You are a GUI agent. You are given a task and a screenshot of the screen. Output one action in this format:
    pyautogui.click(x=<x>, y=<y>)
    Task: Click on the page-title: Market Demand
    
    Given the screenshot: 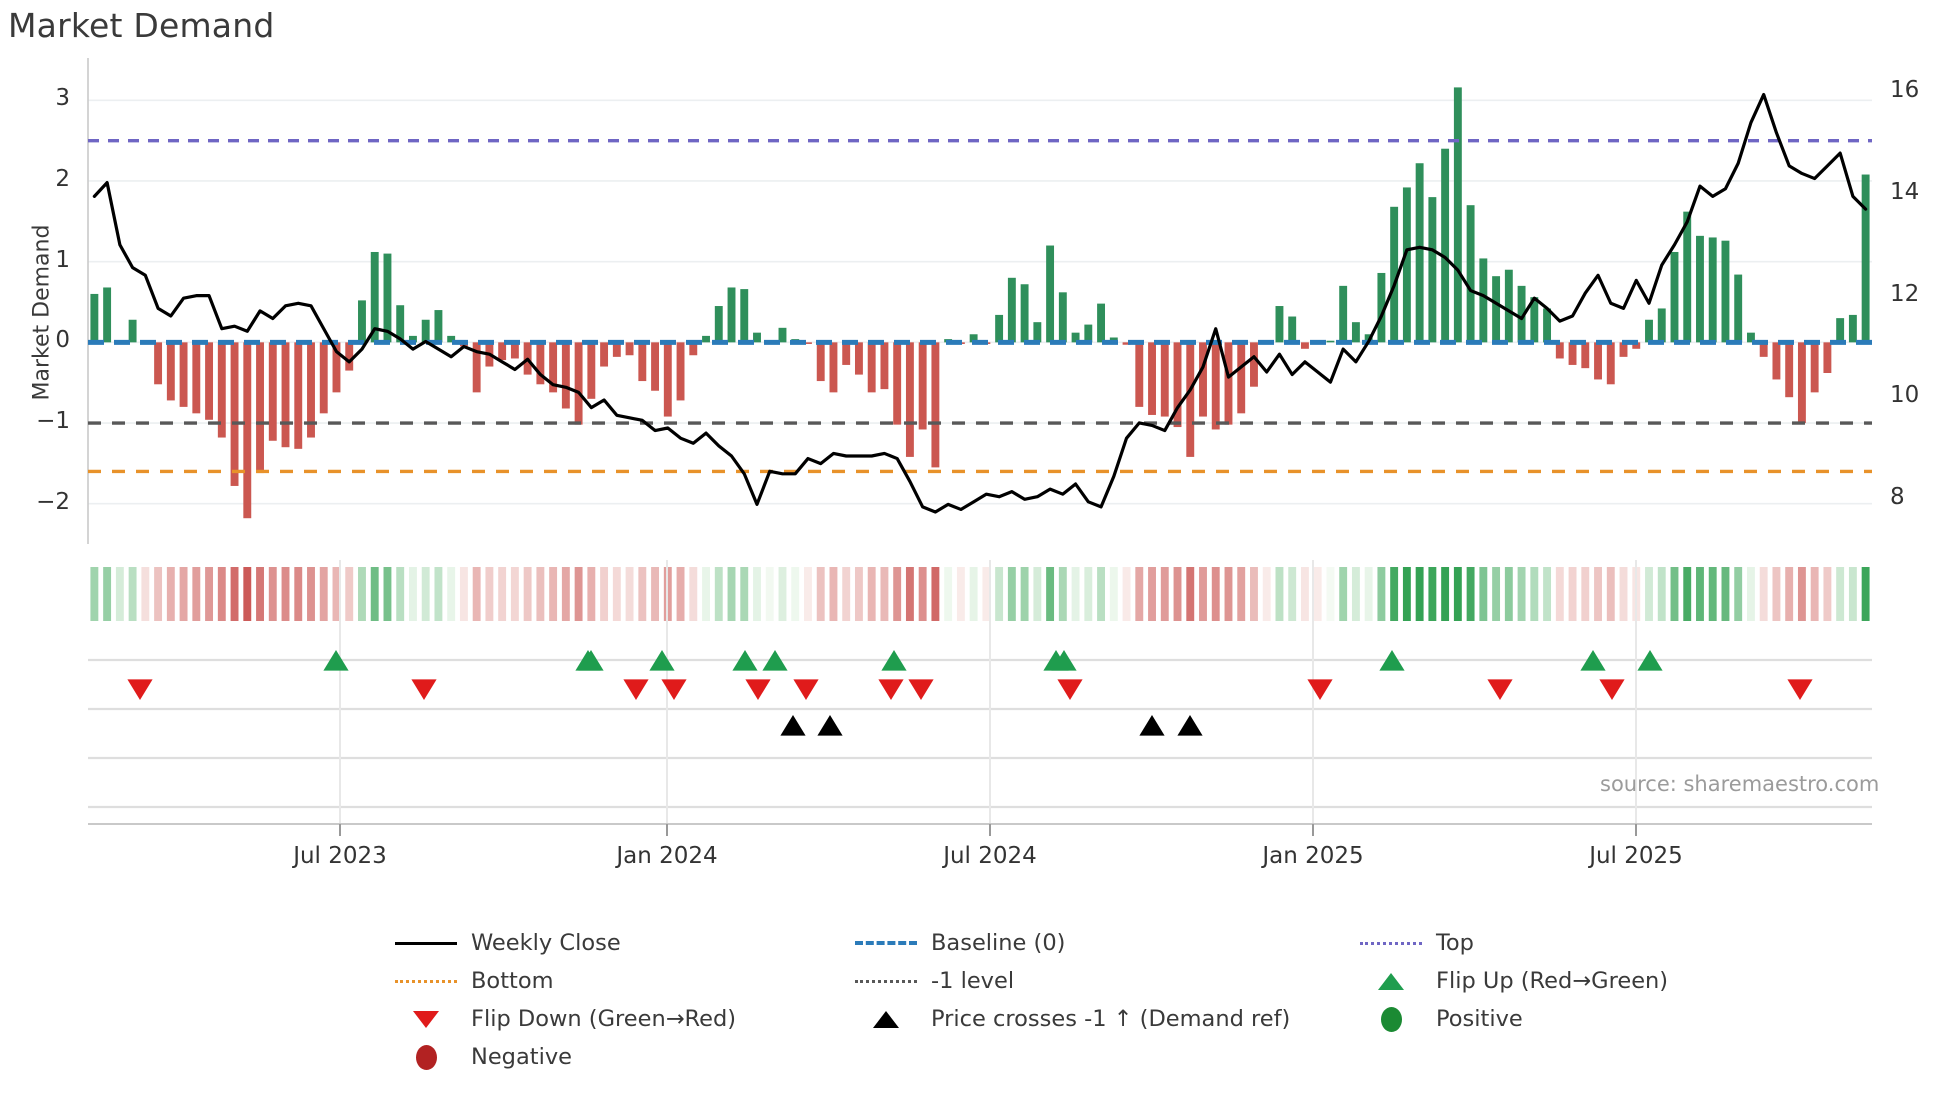 What is the action you would take?
    pyautogui.click(x=141, y=25)
    